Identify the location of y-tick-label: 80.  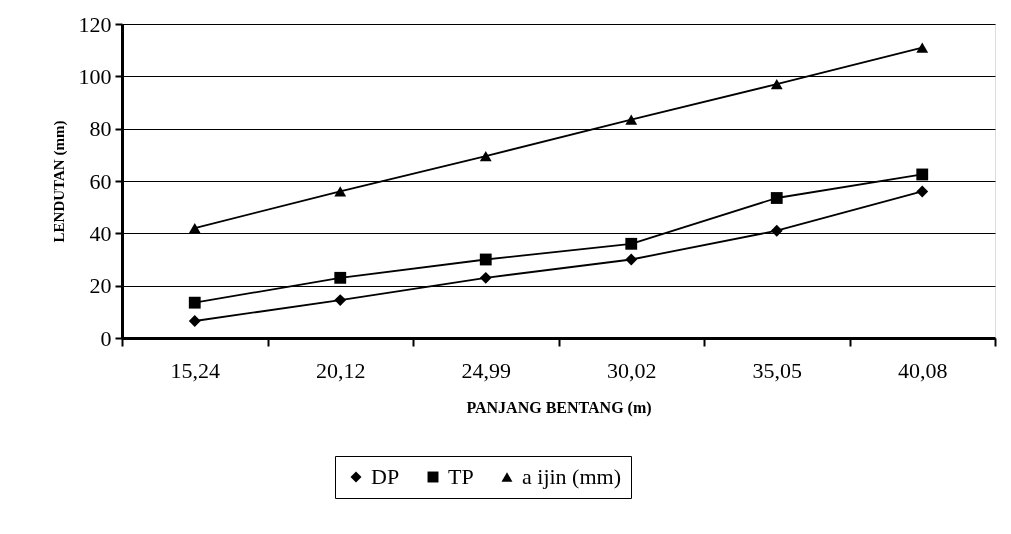
(100, 129).